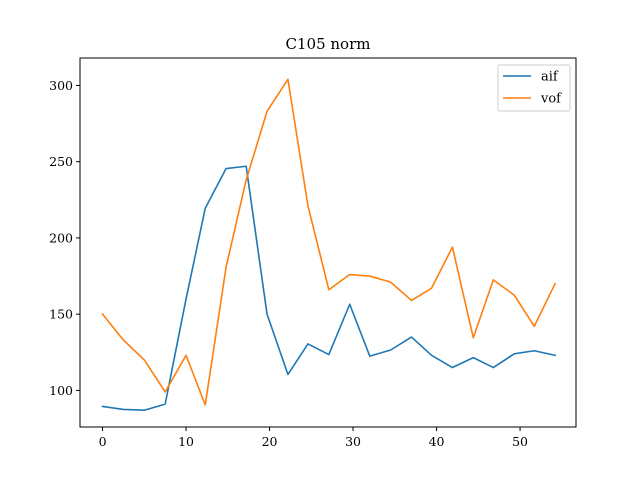 The width and height of the screenshot is (640, 480). I want to click on y-tick-label: 100, so click(61, 390).